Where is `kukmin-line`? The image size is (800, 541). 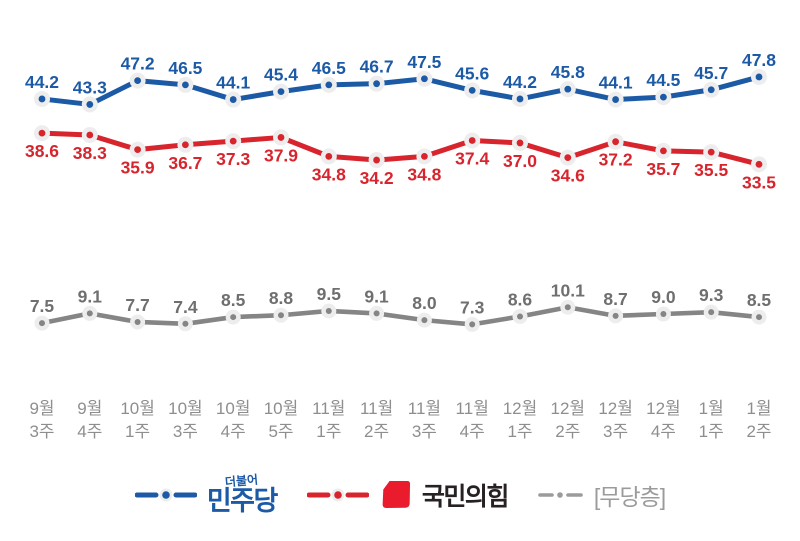 kukmin-line is located at coordinates (400, 148).